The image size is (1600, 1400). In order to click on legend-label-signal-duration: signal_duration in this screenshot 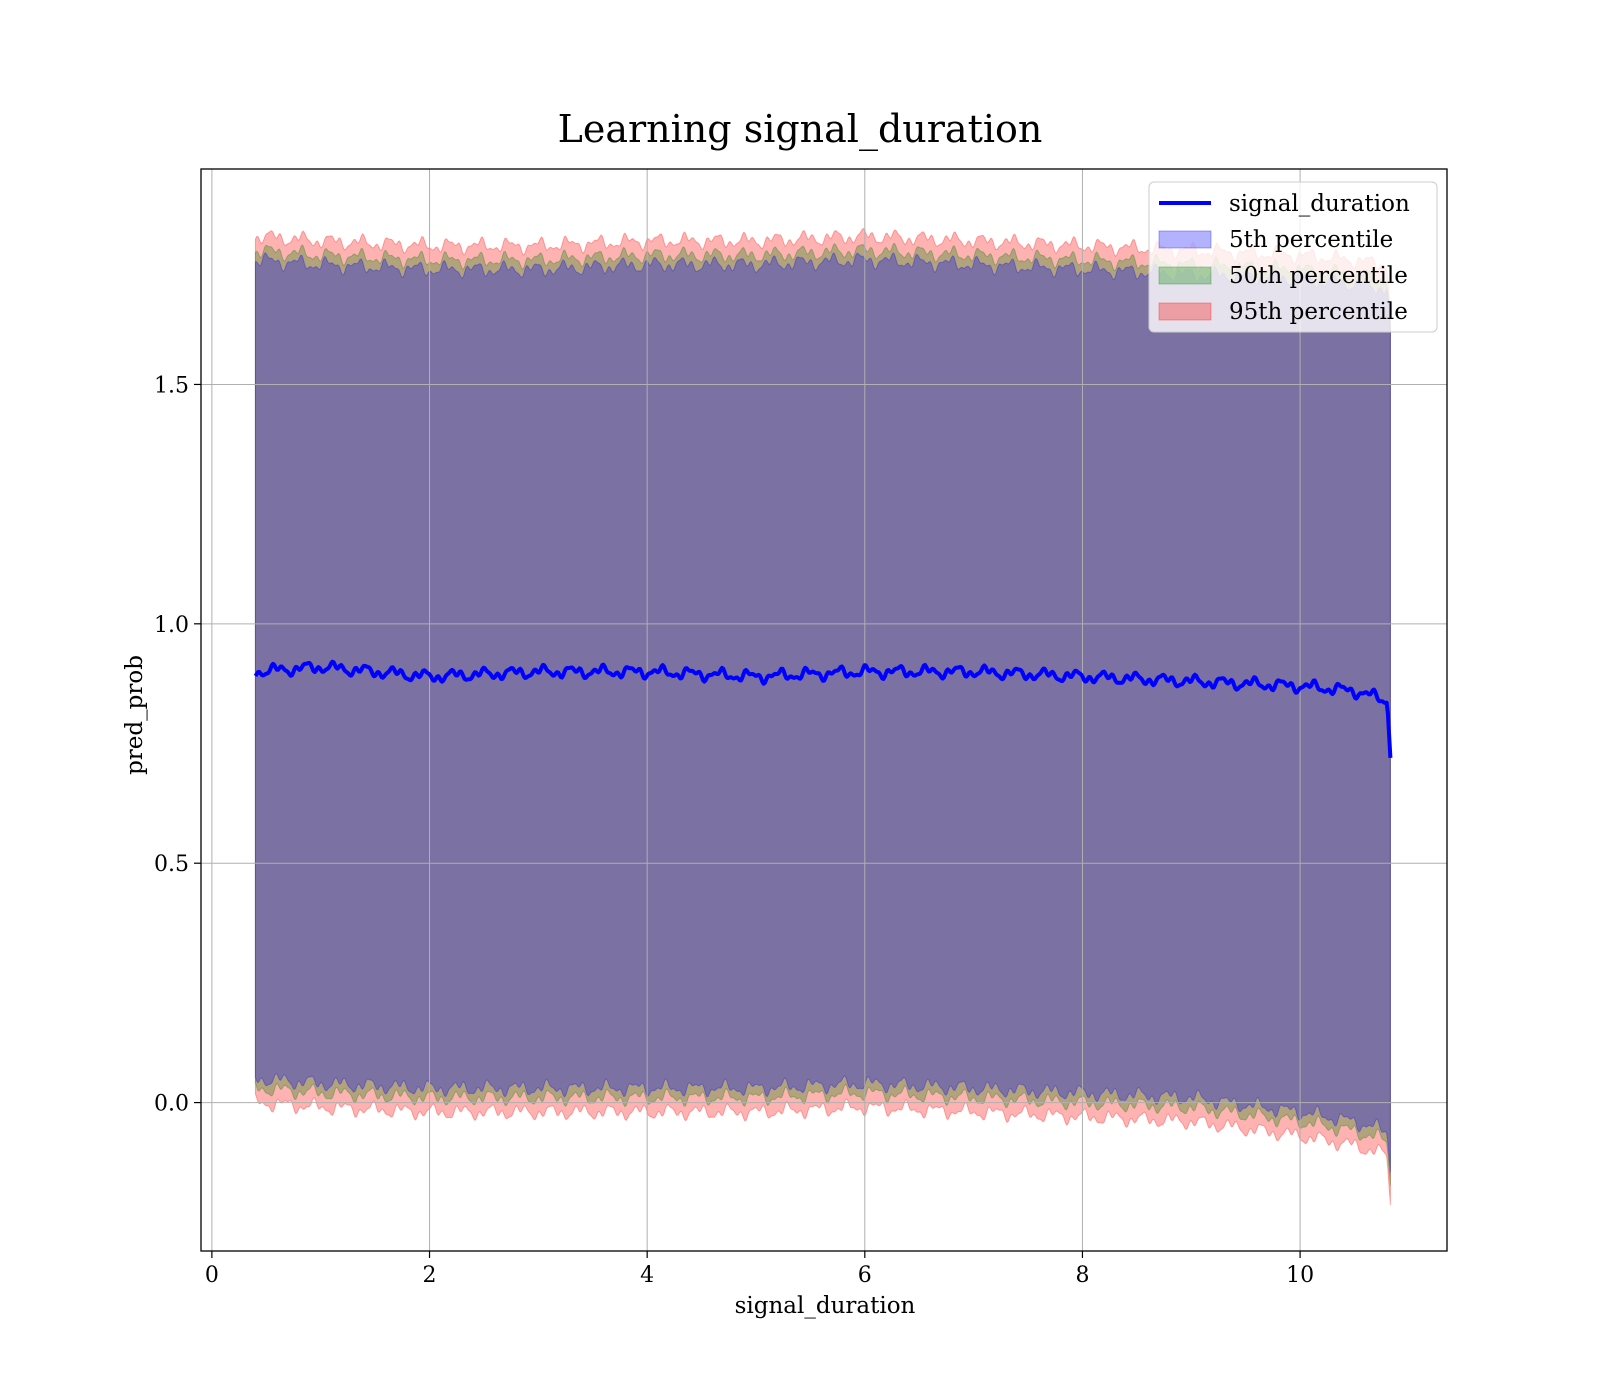, I will do `click(1319, 204)`.